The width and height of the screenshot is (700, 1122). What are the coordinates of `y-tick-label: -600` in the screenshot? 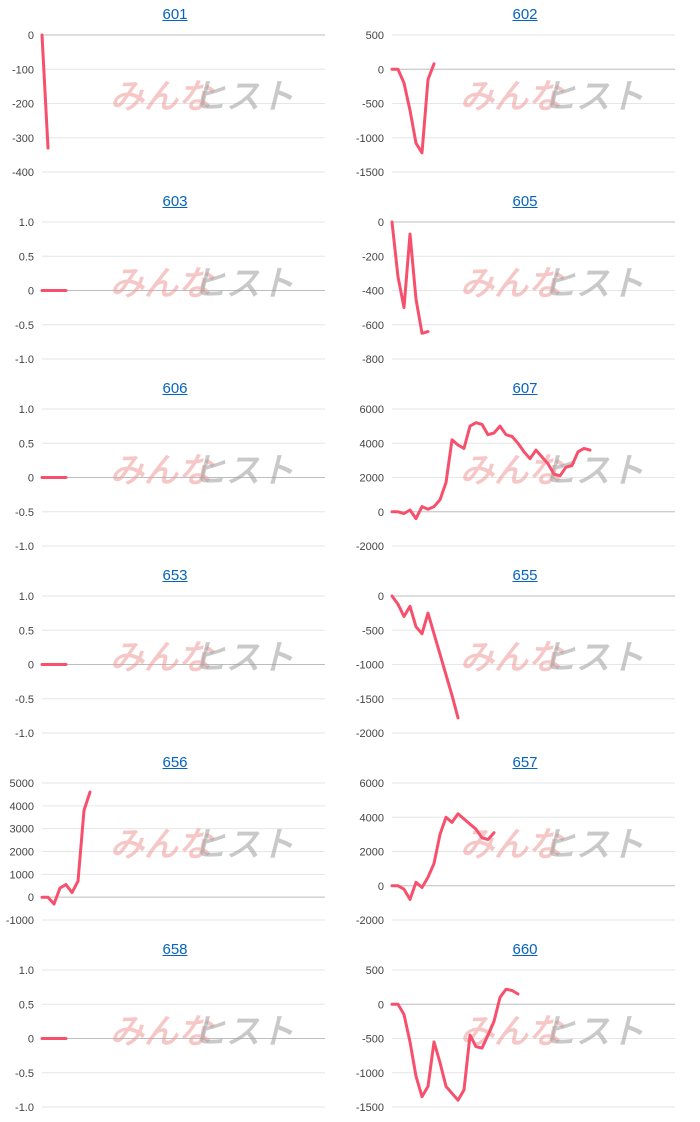 It's located at (373, 326).